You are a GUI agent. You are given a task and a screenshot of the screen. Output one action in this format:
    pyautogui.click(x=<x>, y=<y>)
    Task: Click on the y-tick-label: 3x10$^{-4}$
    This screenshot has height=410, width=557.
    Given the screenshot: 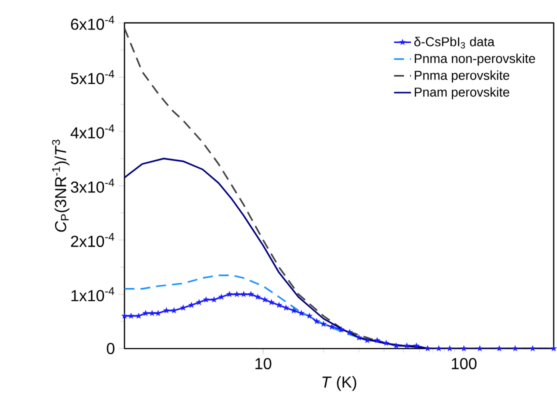 What is the action you would take?
    pyautogui.click(x=92, y=185)
    